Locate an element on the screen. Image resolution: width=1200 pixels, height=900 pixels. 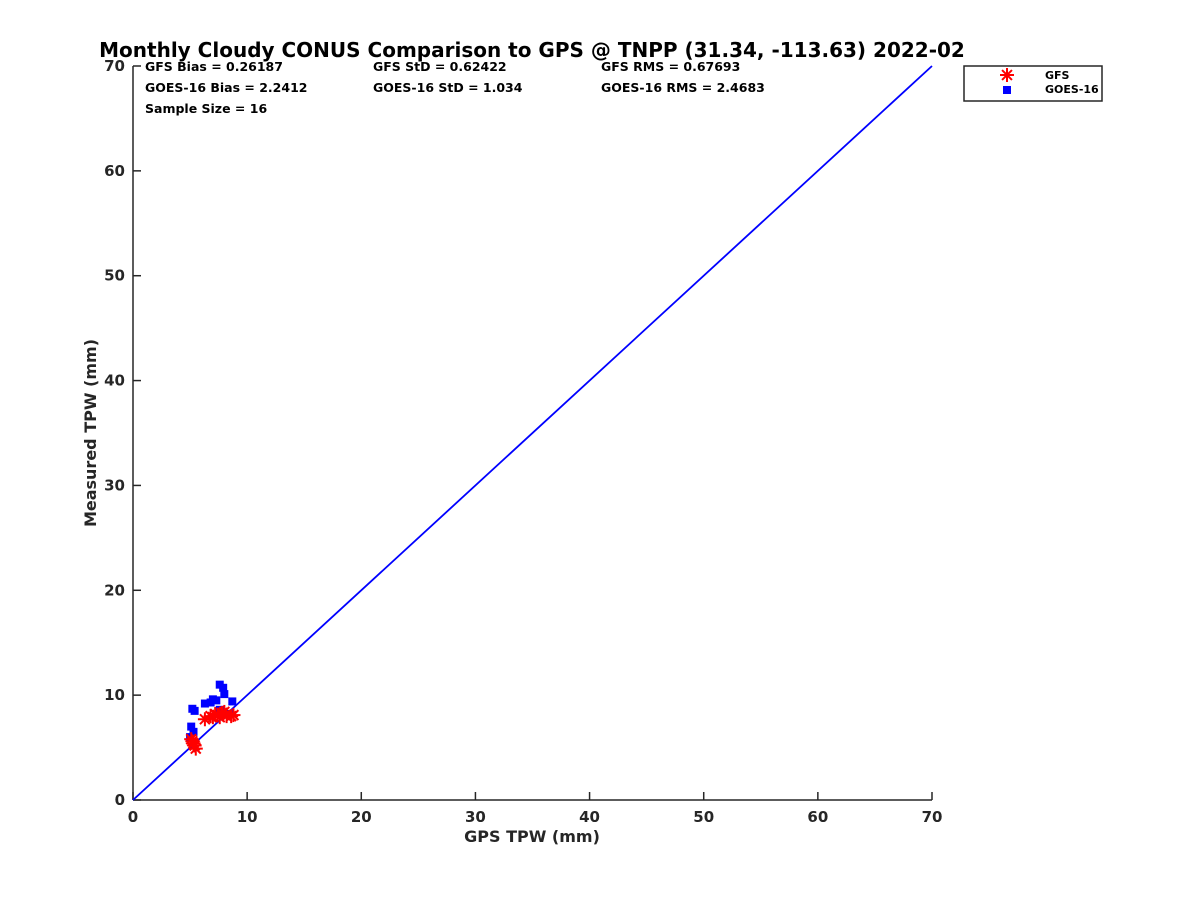
gfs-bias-text: GFS Bias = 0.26187 is located at coordinates (214, 66).